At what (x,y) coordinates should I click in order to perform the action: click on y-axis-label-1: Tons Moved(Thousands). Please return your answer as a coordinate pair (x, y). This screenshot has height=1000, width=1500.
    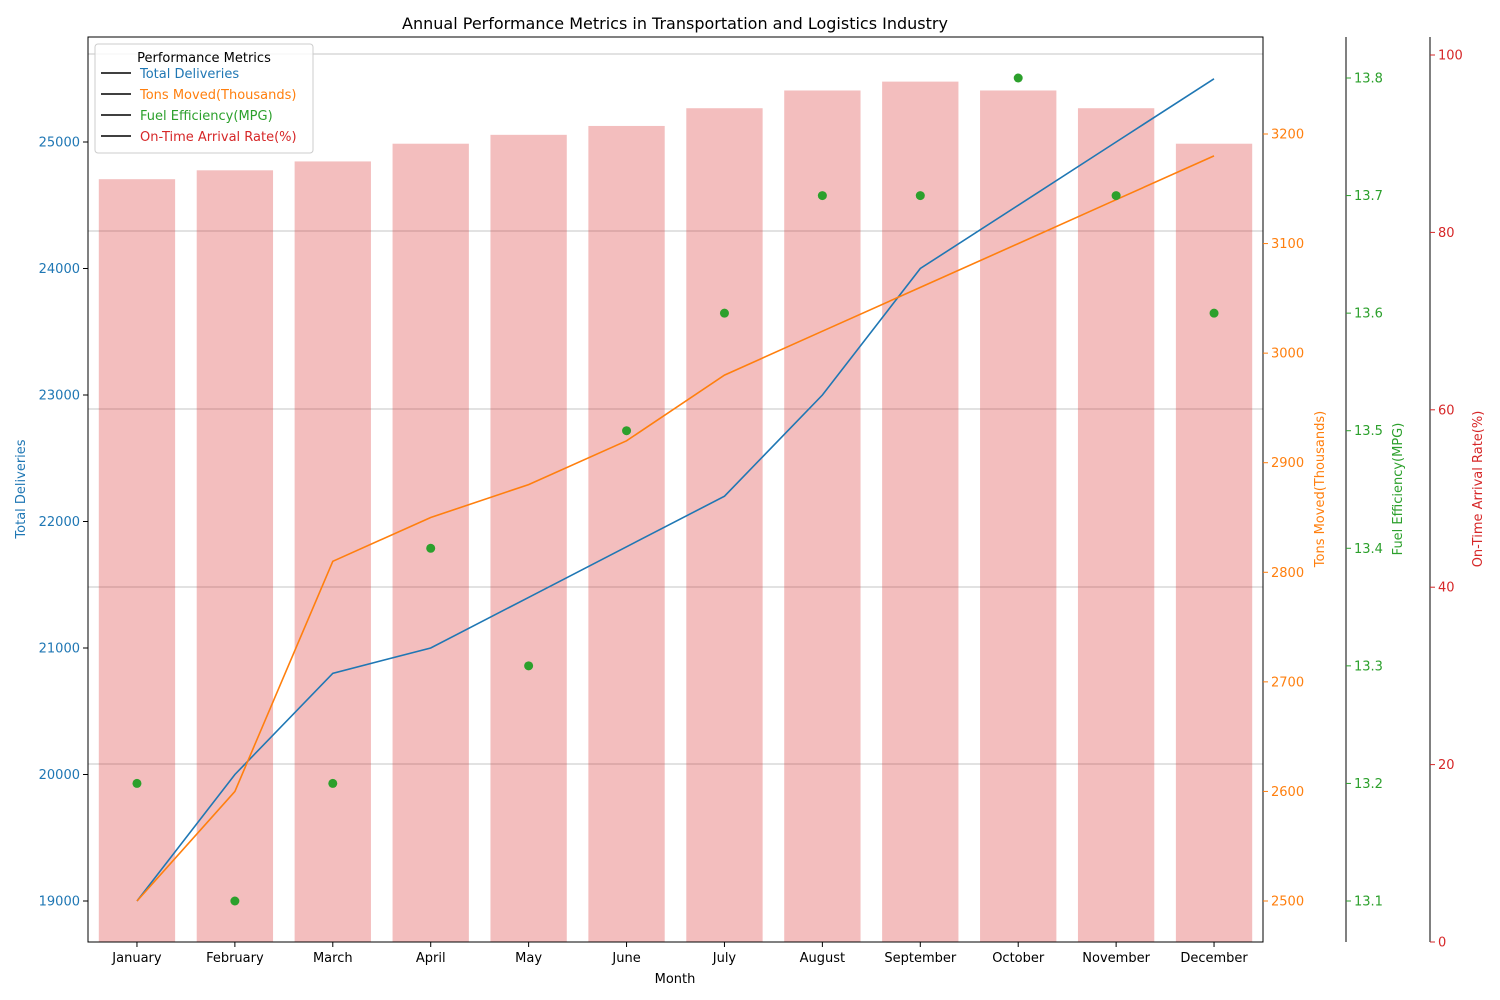
    Looking at the image, I should click on (1320, 489).